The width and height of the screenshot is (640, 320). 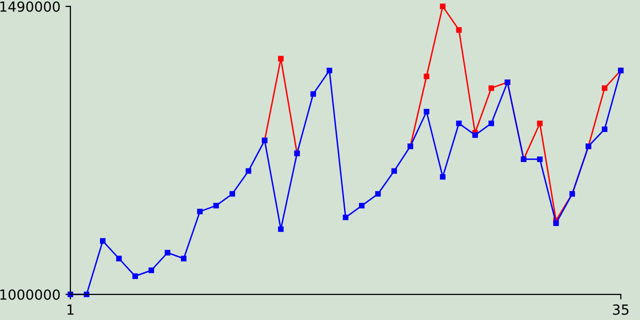 What do you see at coordinates (71, 309) in the screenshot?
I see `x-tick-label: 1` at bounding box center [71, 309].